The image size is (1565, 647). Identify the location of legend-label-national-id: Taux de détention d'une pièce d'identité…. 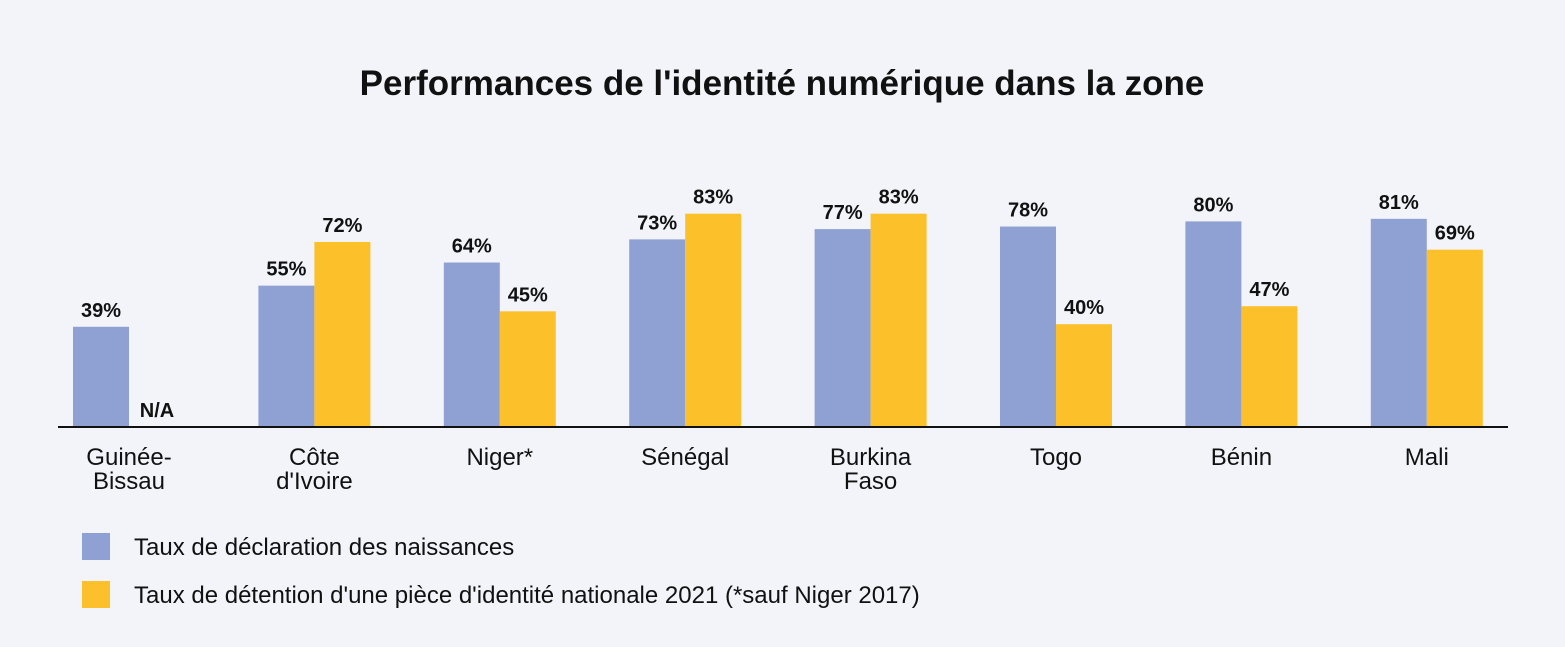
(527, 595).